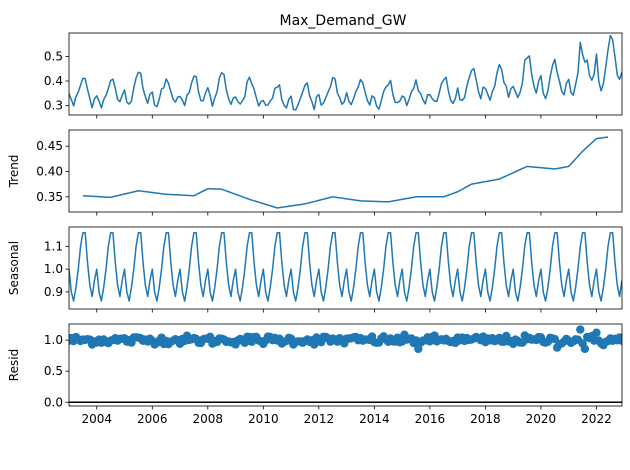 Image resolution: width=630 pixels, height=470 pixels. What do you see at coordinates (208, 419) in the screenshot?
I see `x-tick-label: 2008` at bounding box center [208, 419].